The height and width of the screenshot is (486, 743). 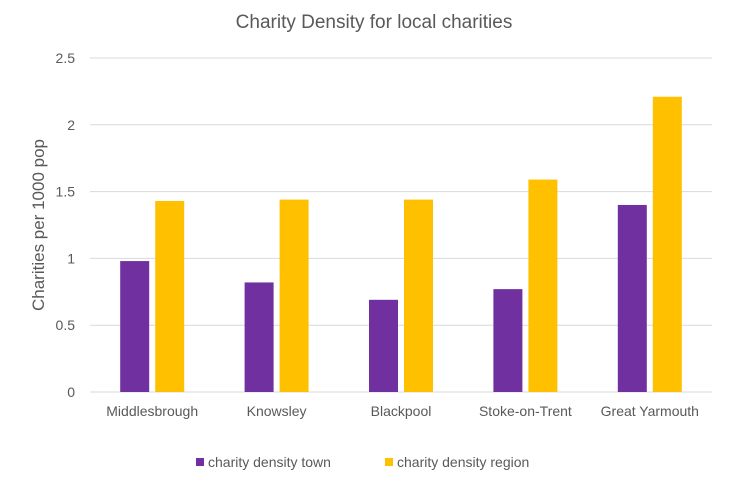 I want to click on y-axis-label: Charities per 1000 pop, so click(x=38, y=225).